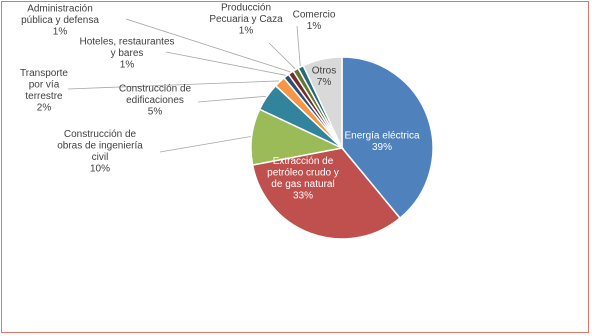 Image resolution: width=592 pixels, height=336 pixels. What do you see at coordinates (44, 107) in the screenshot?
I see `slice-percent: 2%` at bounding box center [44, 107].